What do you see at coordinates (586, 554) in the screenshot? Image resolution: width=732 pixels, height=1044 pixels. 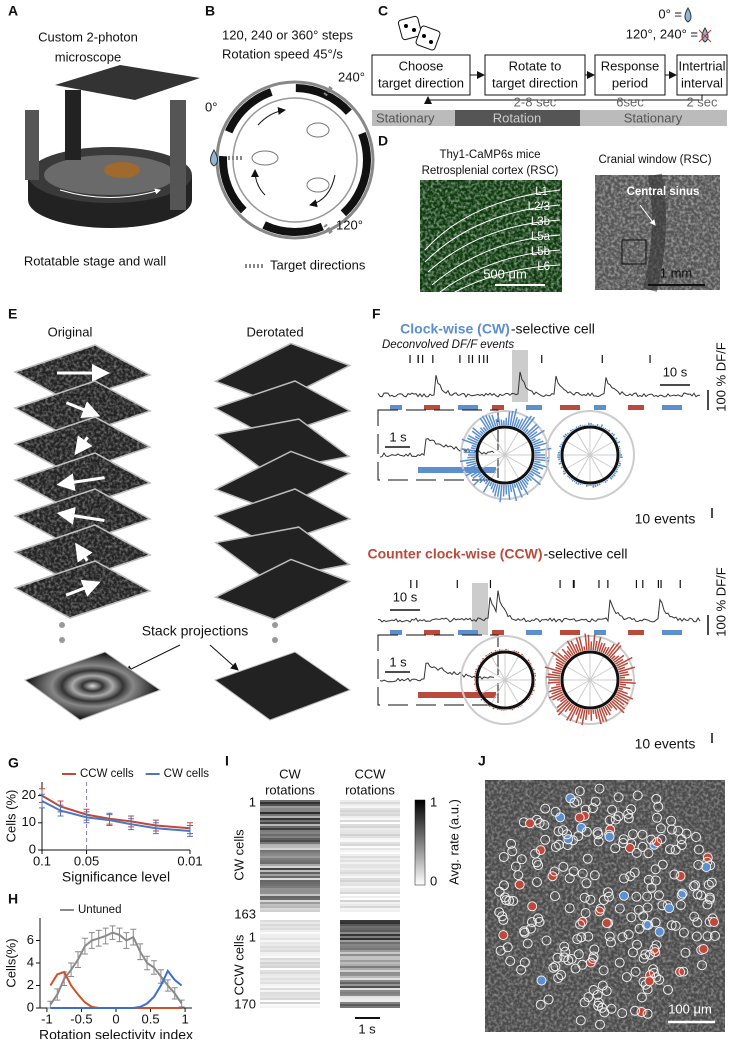 I see `cell-title: -selective cell` at bounding box center [586, 554].